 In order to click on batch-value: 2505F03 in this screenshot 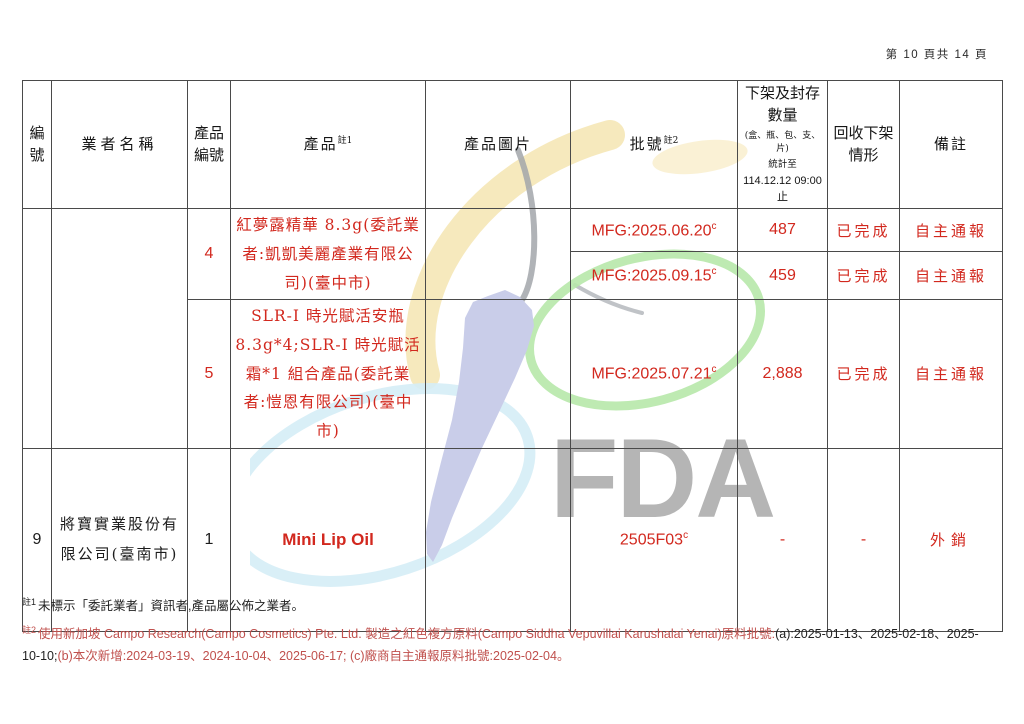, I will do `click(651, 540)`.